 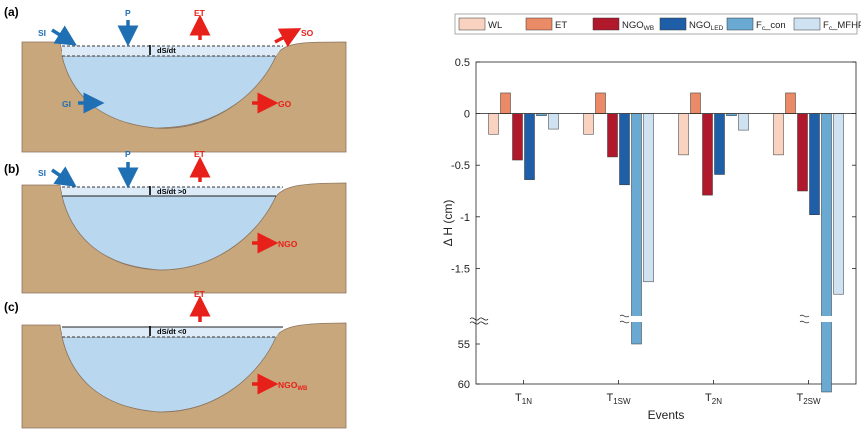 I want to click on flux-label-so: SO, so click(x=307, y=33).